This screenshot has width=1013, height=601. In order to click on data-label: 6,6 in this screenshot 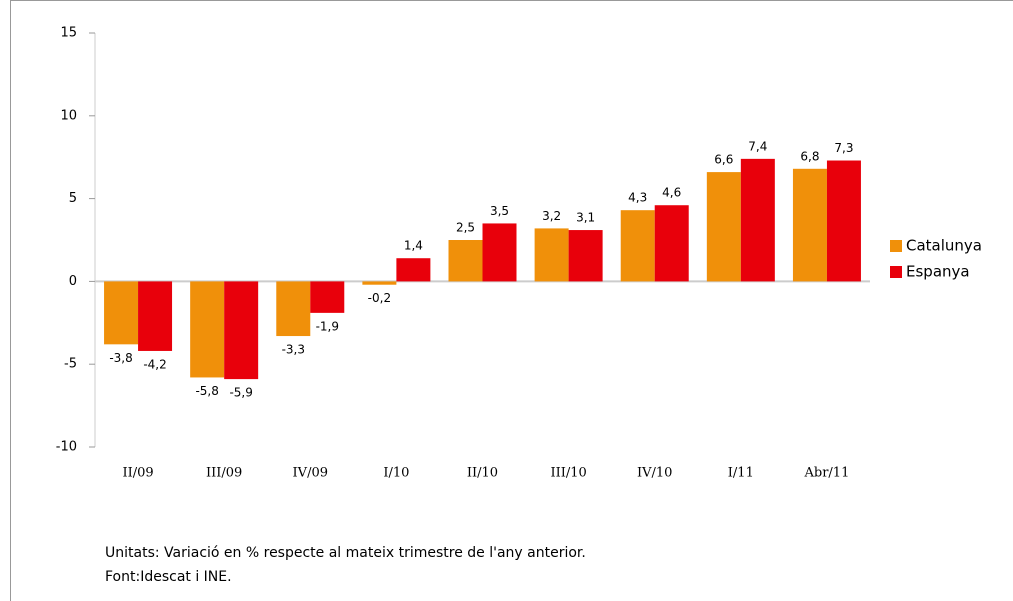, I will do `click(723, 160)`.